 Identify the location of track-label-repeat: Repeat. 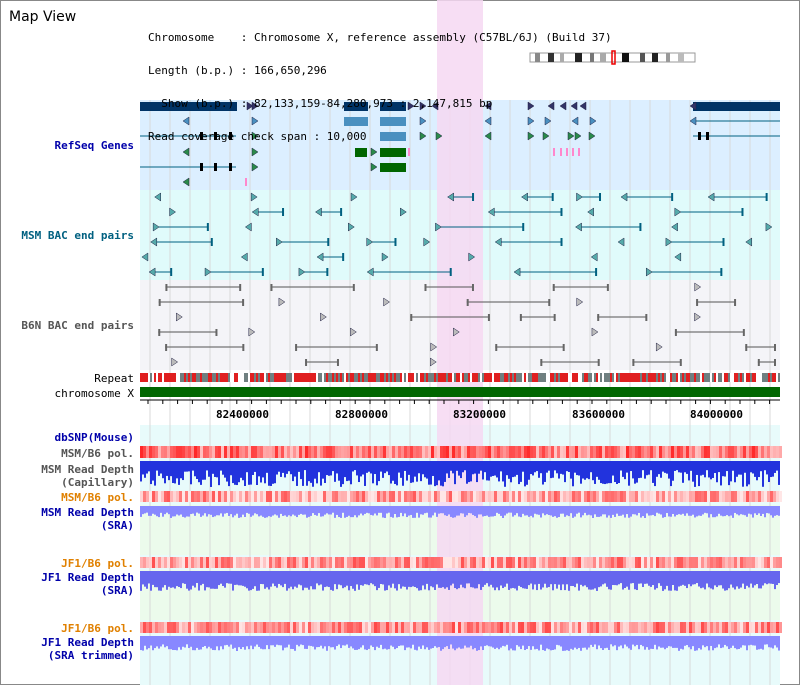
(114, 378).